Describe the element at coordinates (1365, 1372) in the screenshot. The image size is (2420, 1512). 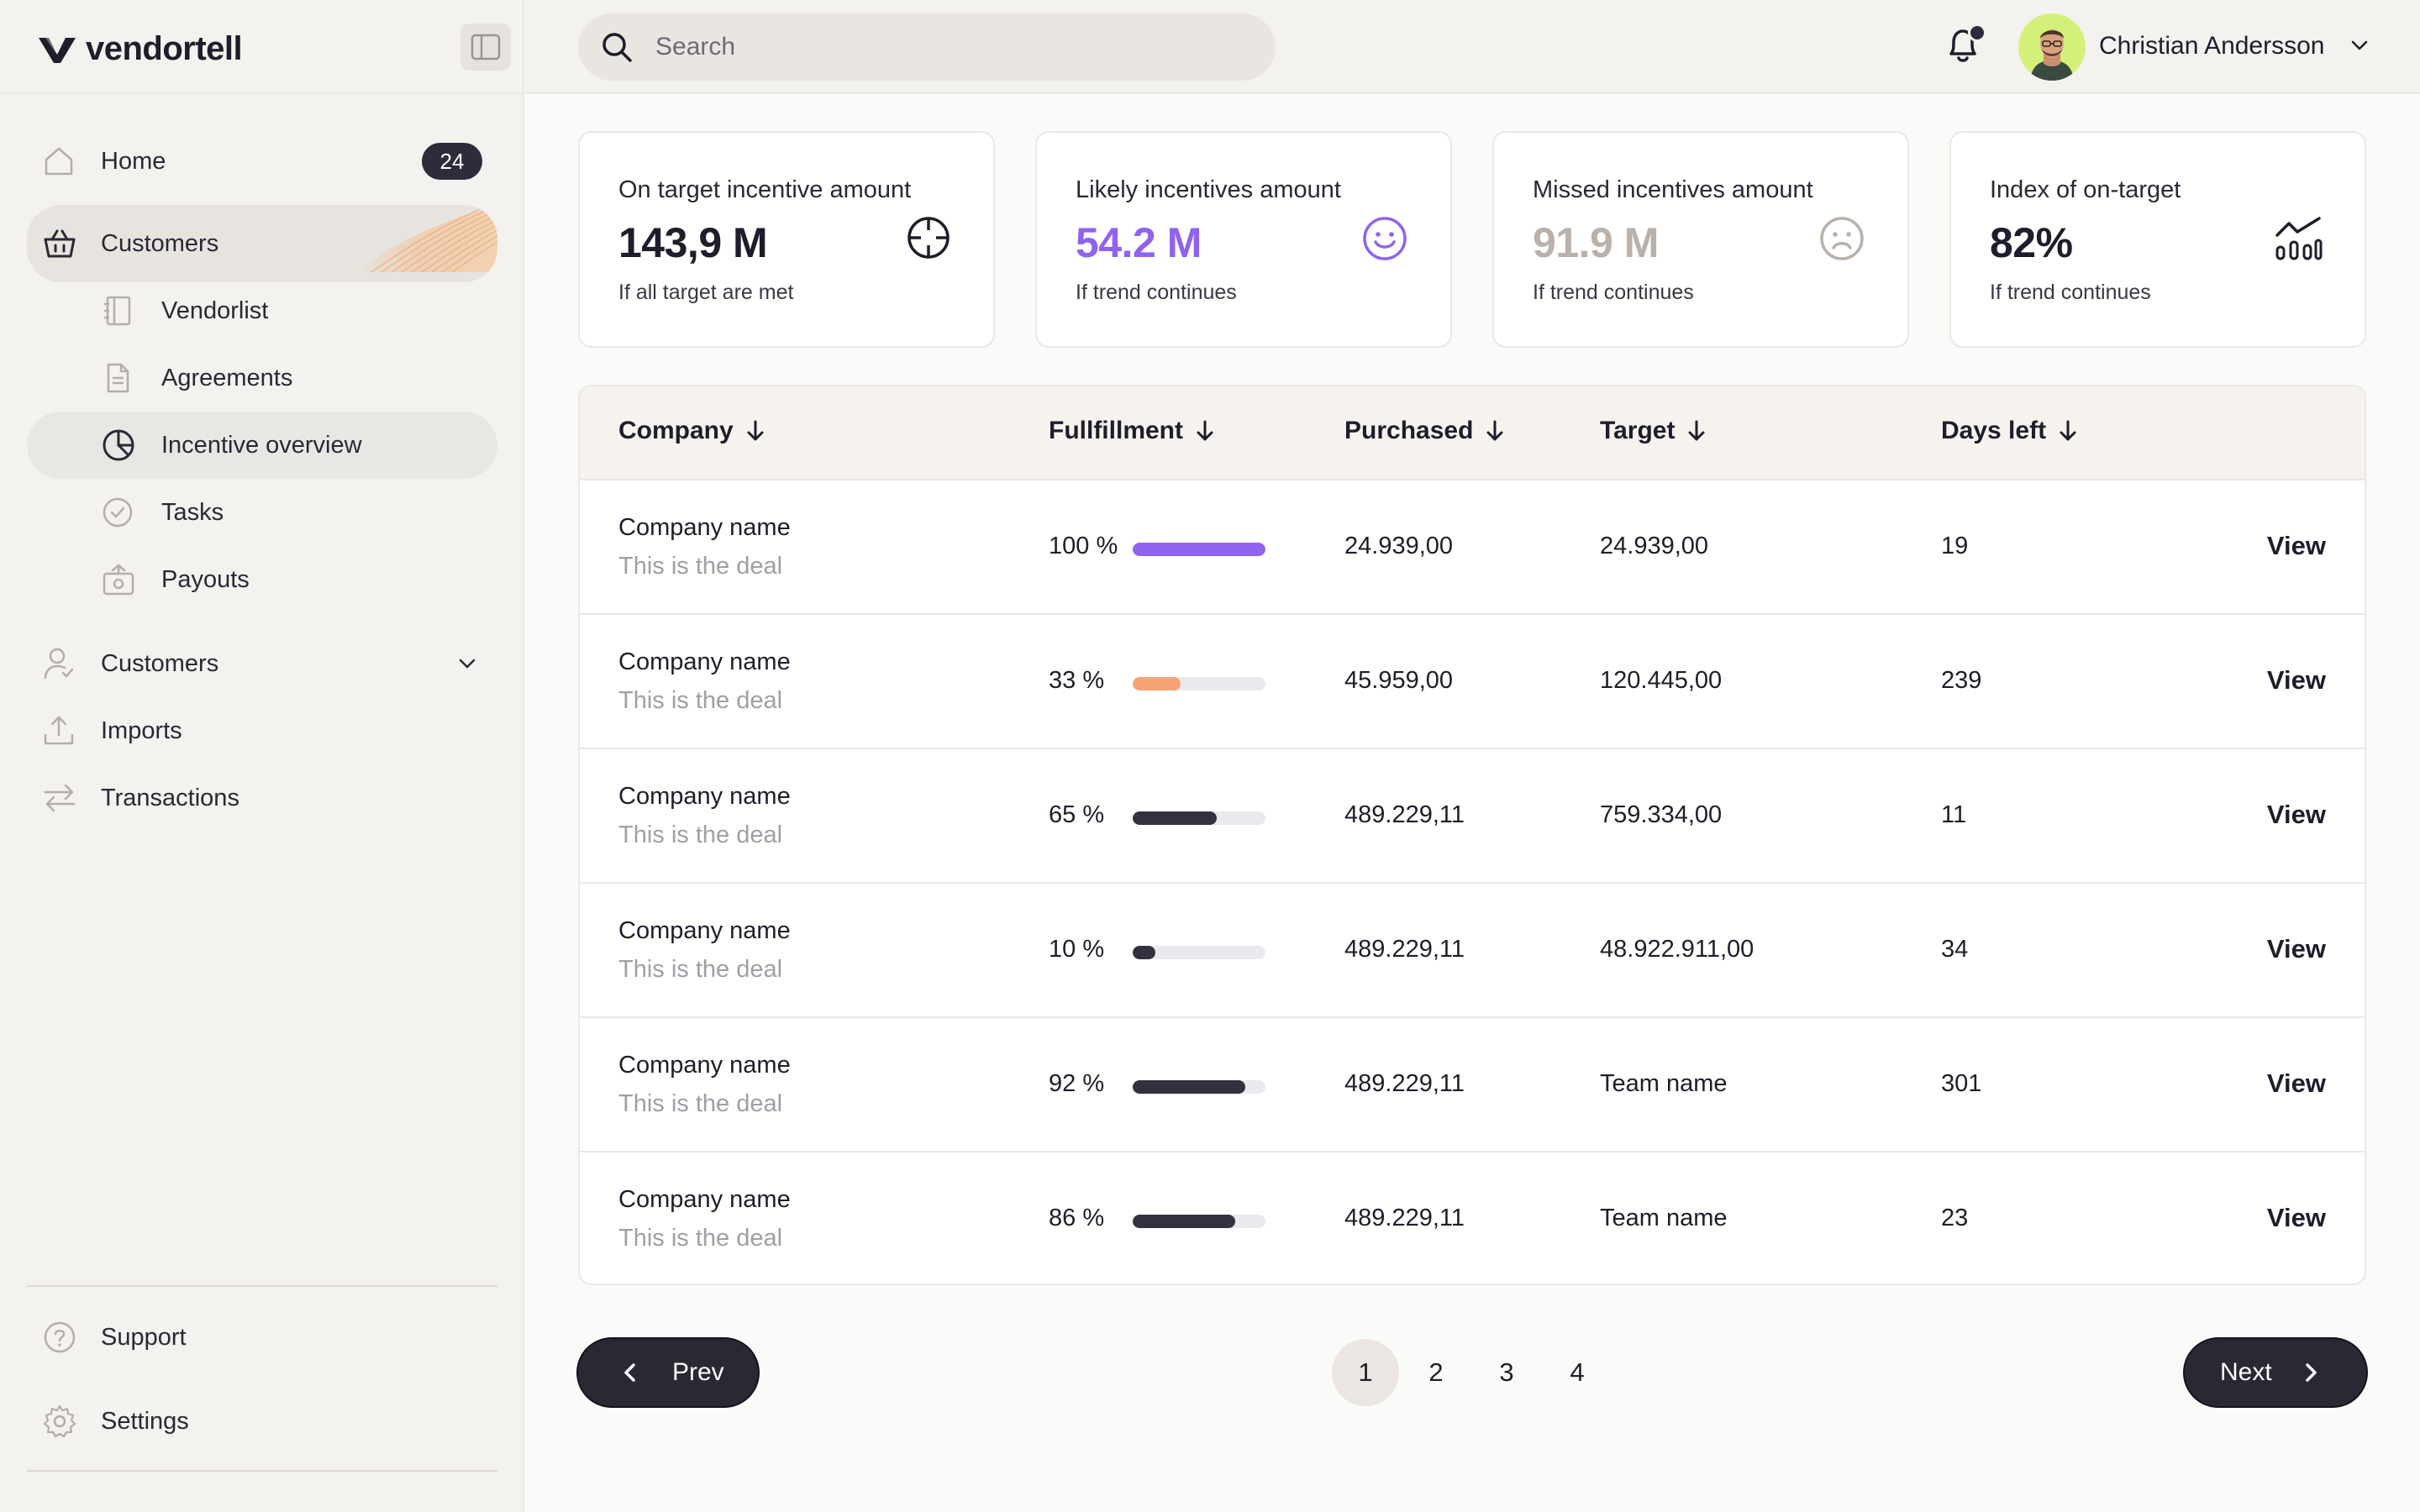
I see `page-number-1: 1` at that location.